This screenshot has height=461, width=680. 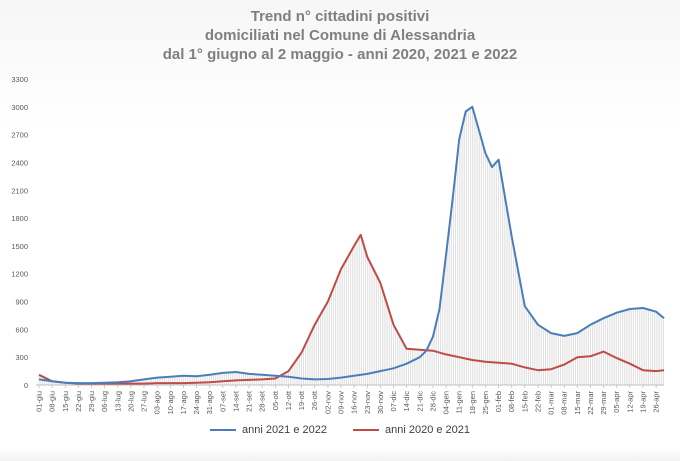 I want to click on x-tick-label: 05-ott, so click(x=275, y=400).